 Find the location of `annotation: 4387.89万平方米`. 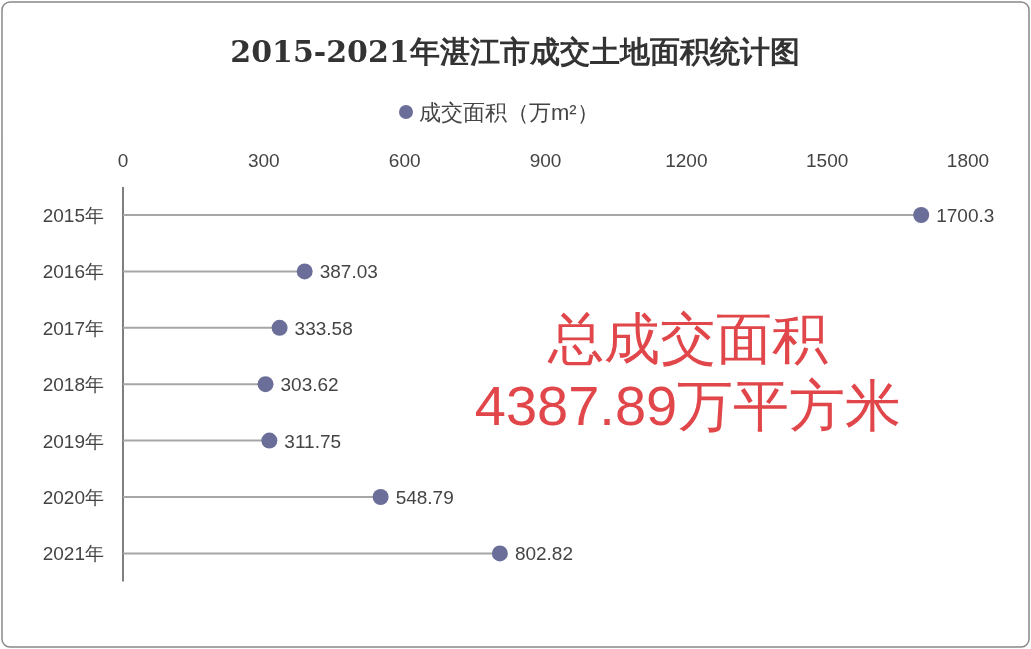

annotation: 4387.89万平方米 is located at coordinates (688, 405).